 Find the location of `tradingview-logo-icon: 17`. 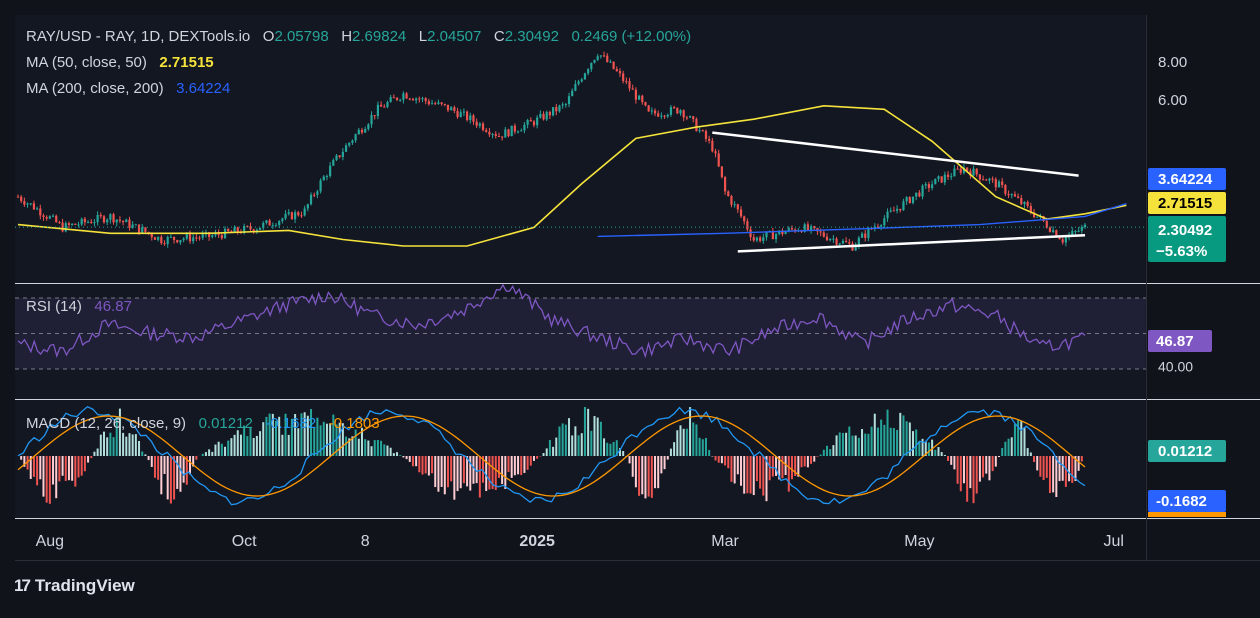

tradingview-logo-icon: 17 is located at coordinates (21, 586).